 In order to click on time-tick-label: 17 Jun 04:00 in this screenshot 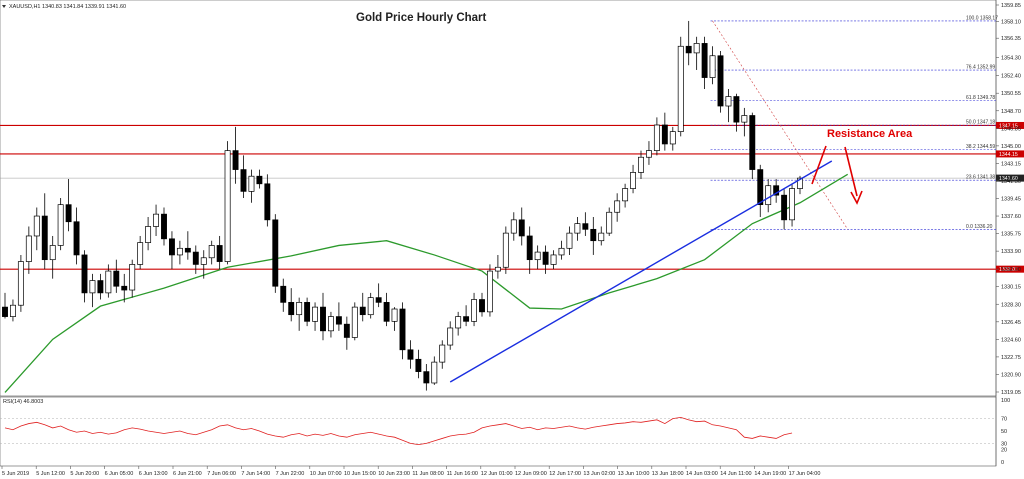, I will do `click(805, 474)`.